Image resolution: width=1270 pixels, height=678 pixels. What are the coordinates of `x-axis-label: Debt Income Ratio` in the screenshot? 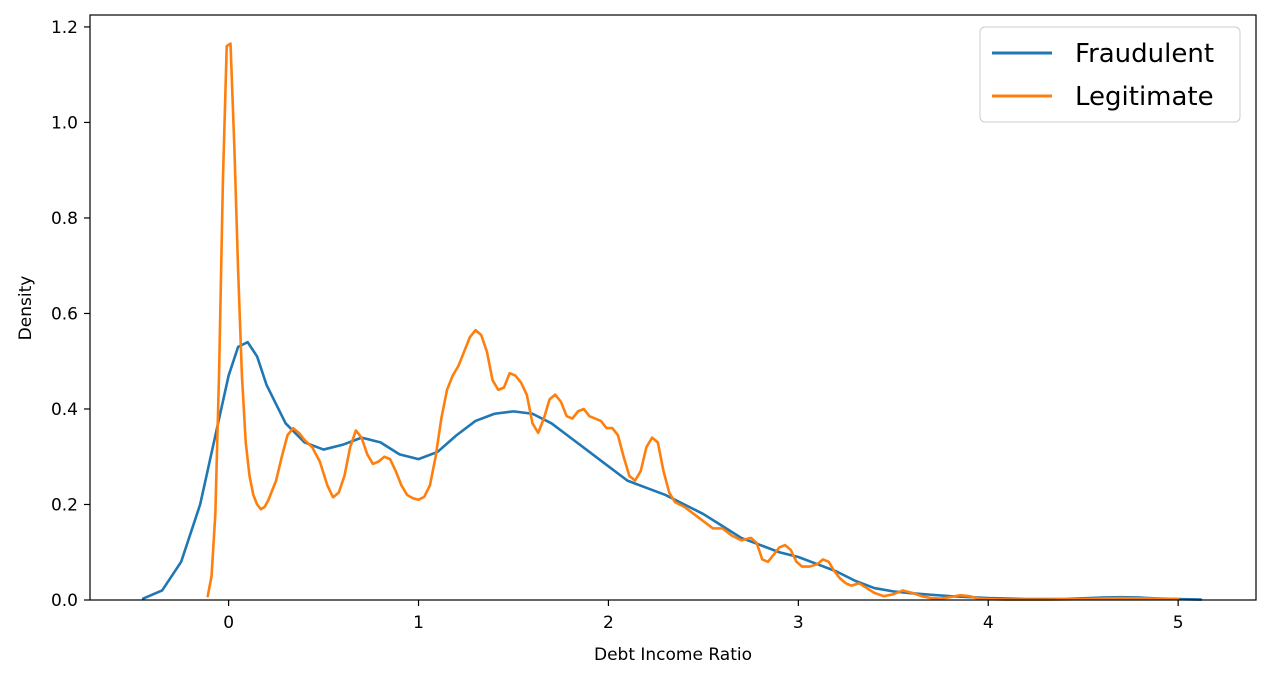 It's located at (673, 655).